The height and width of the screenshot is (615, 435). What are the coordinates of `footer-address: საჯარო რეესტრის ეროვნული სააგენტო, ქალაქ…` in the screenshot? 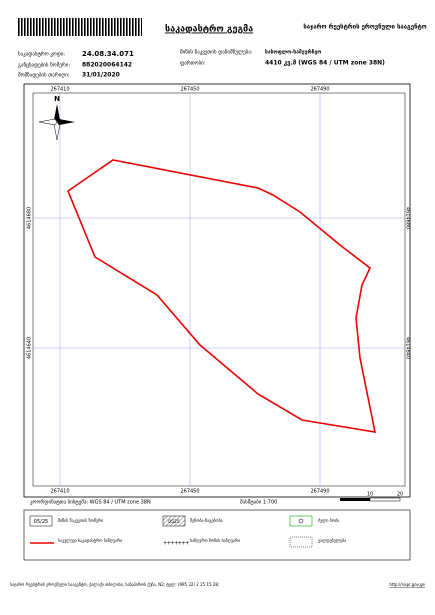 It's located at (114, 584).